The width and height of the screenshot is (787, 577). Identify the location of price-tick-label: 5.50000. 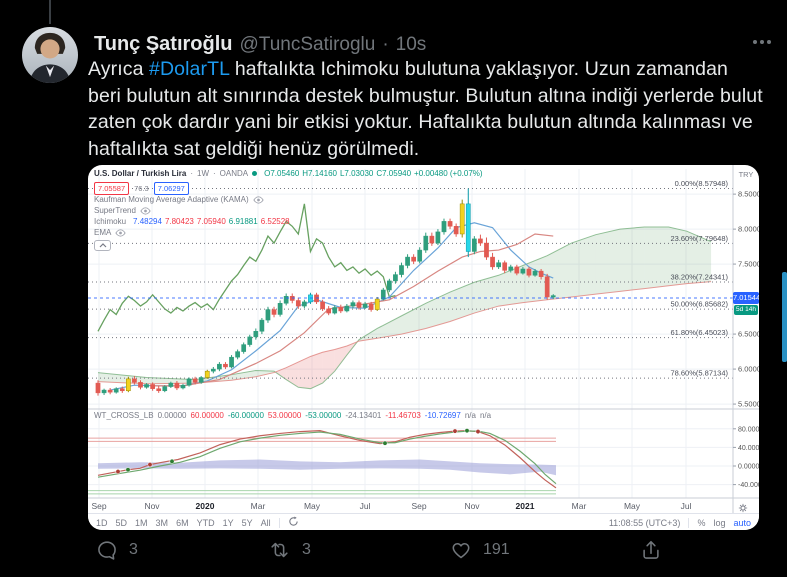
(748, 404).